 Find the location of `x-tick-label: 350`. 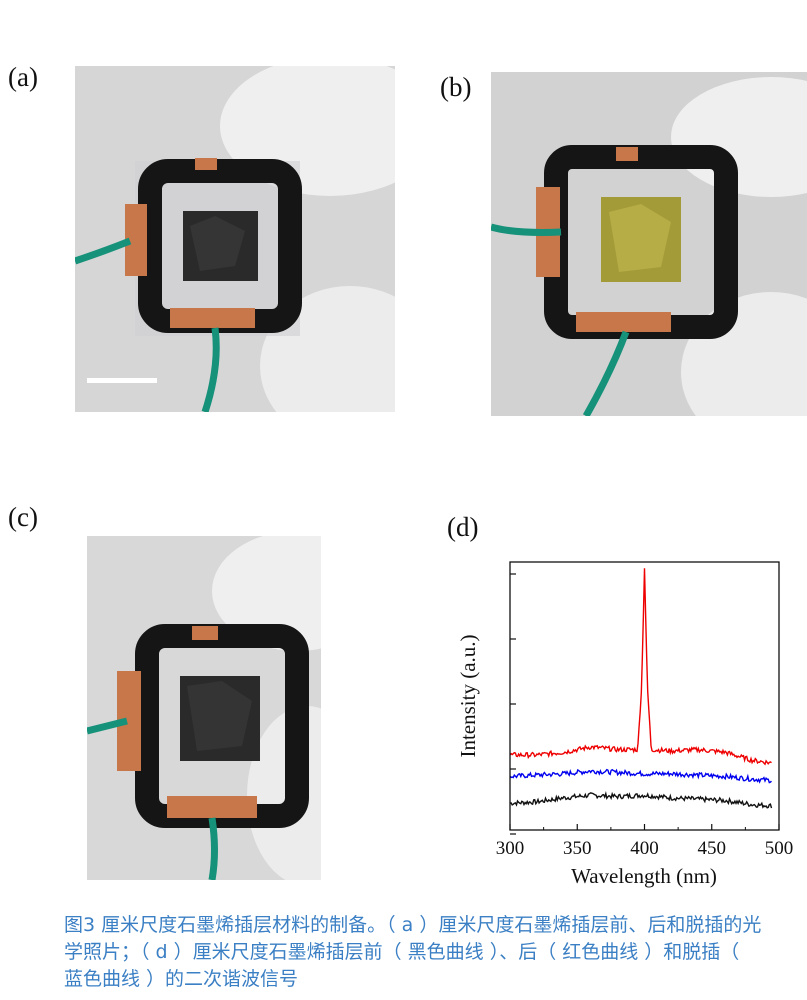

x-tick-label: 350 is located at coordinates (577, 848).